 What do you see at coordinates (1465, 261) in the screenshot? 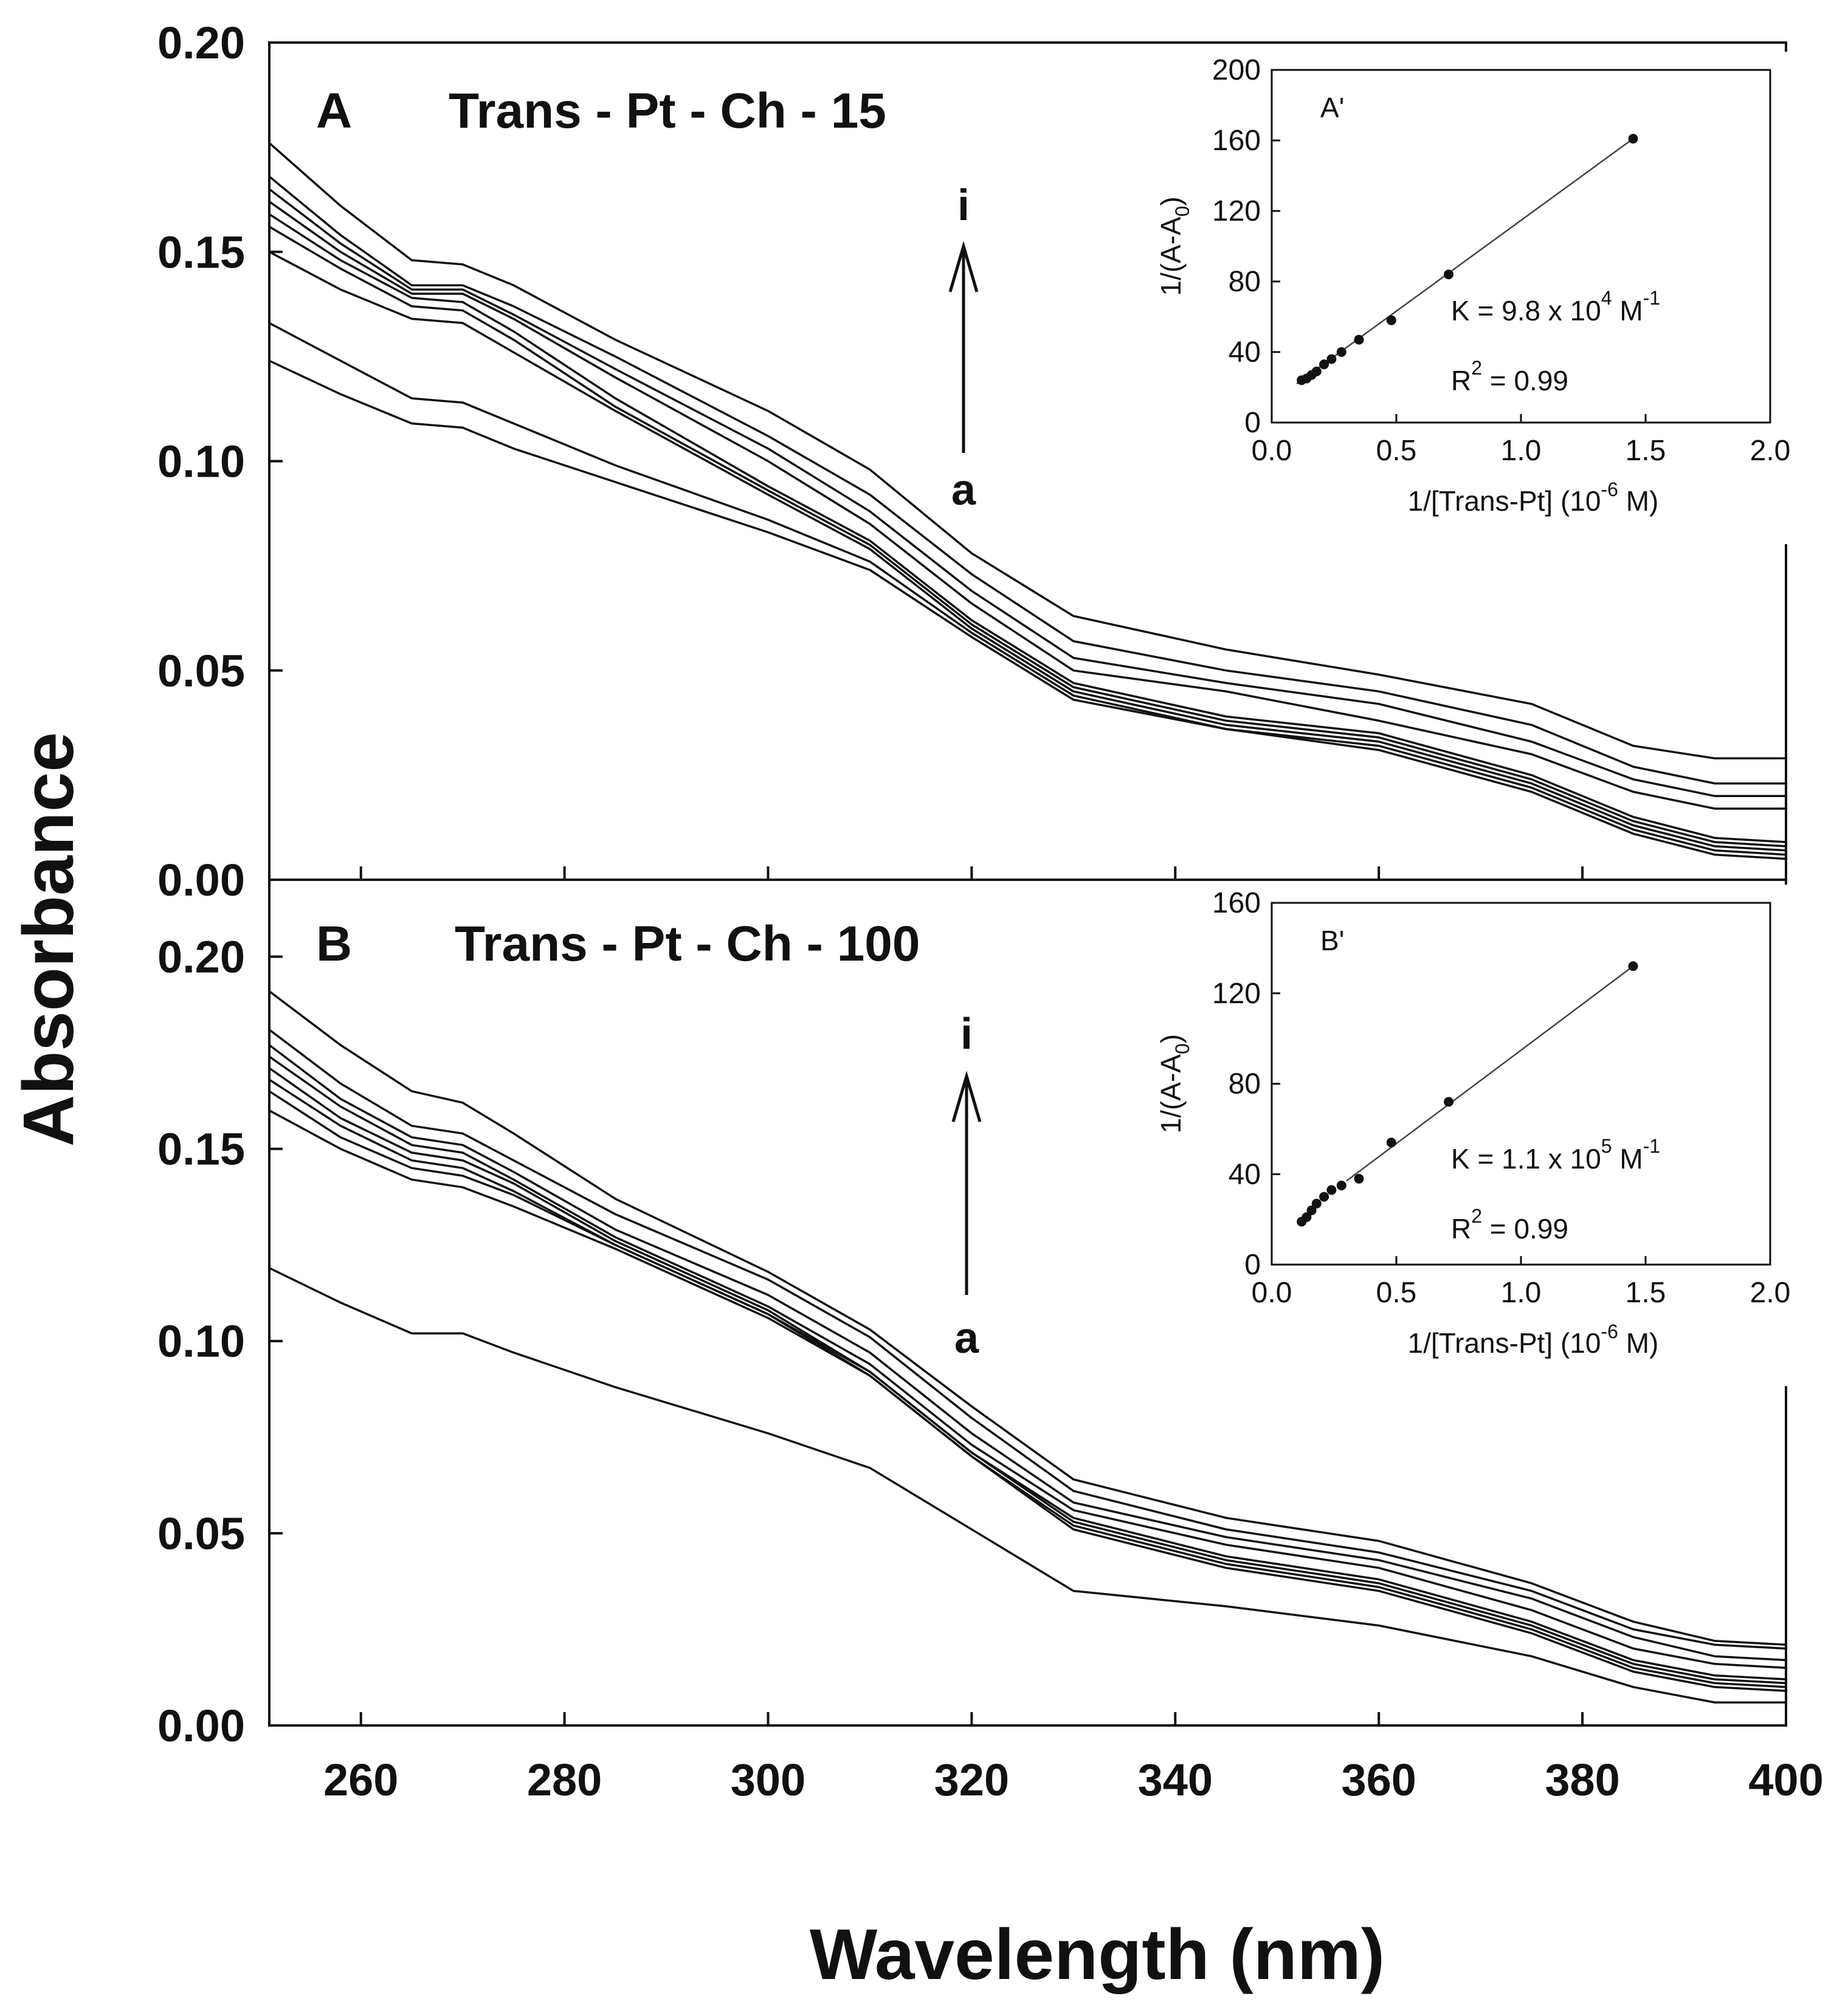
I see `inset-fit-line` at bounding box center [1465, 261].